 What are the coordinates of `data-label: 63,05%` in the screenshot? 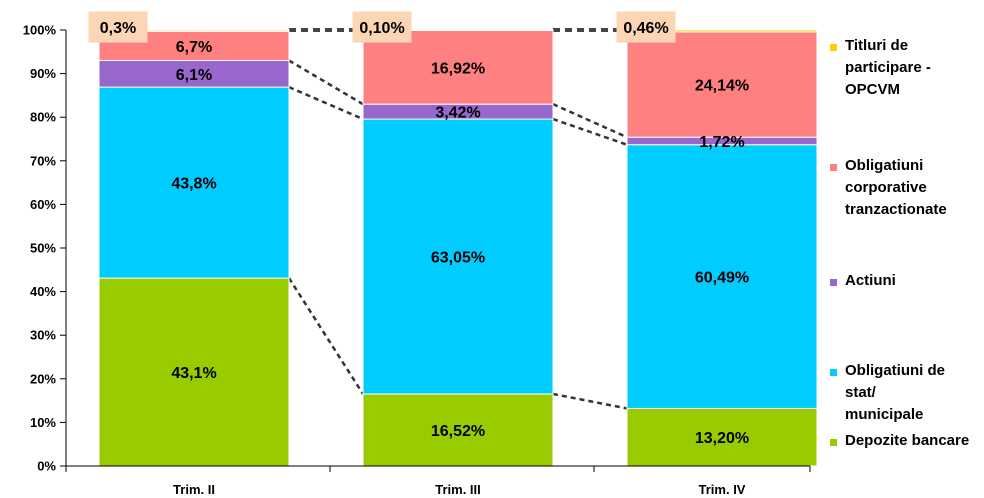 It's located at (458, 258).